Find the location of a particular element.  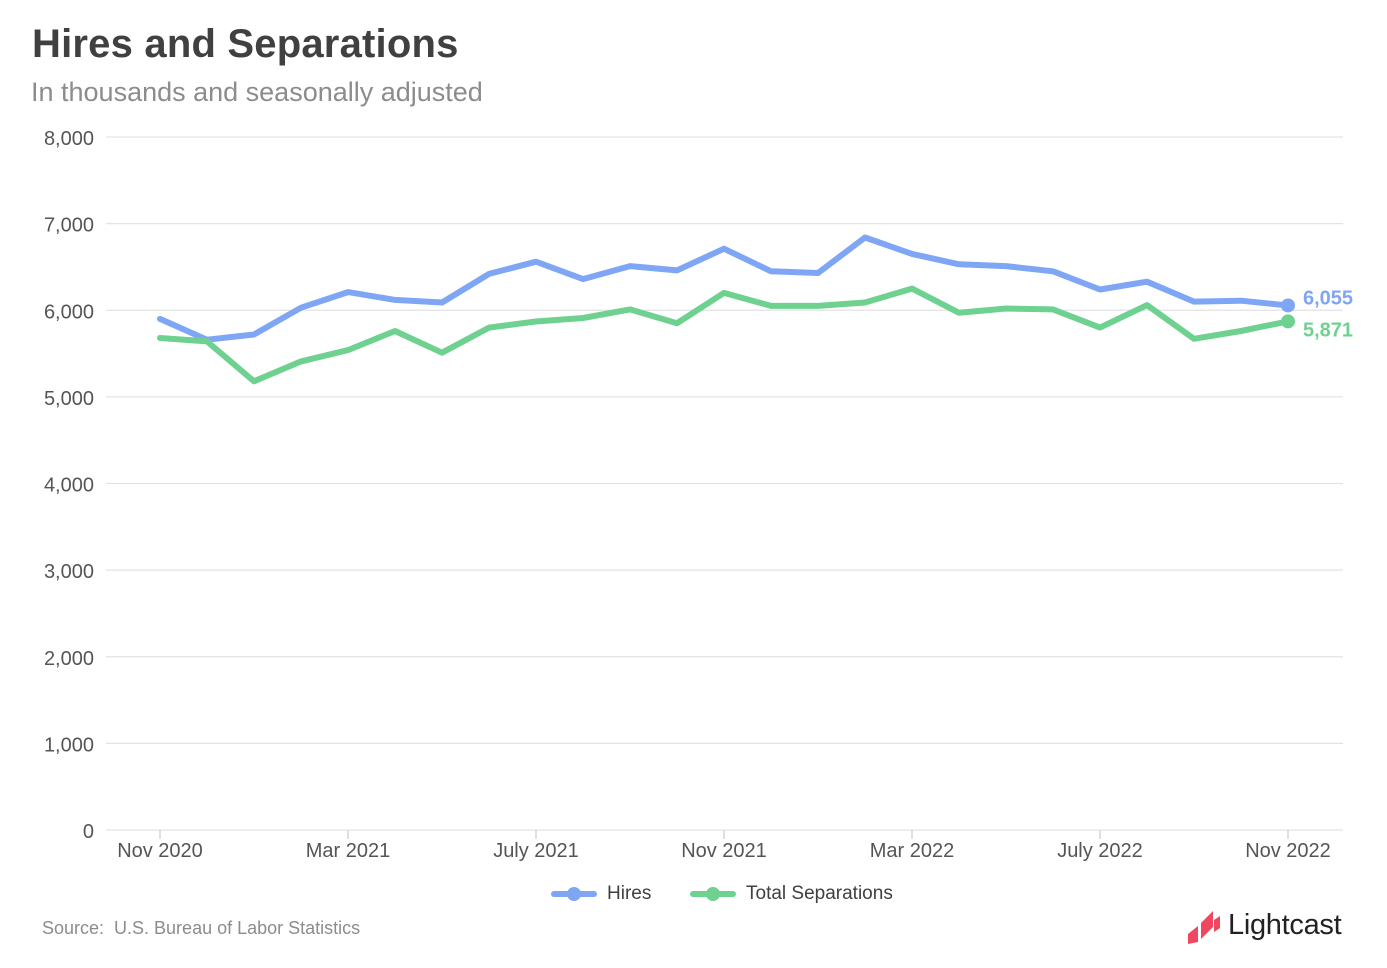

y-tick-label: 5,000 is located at coordinates (69, 399).